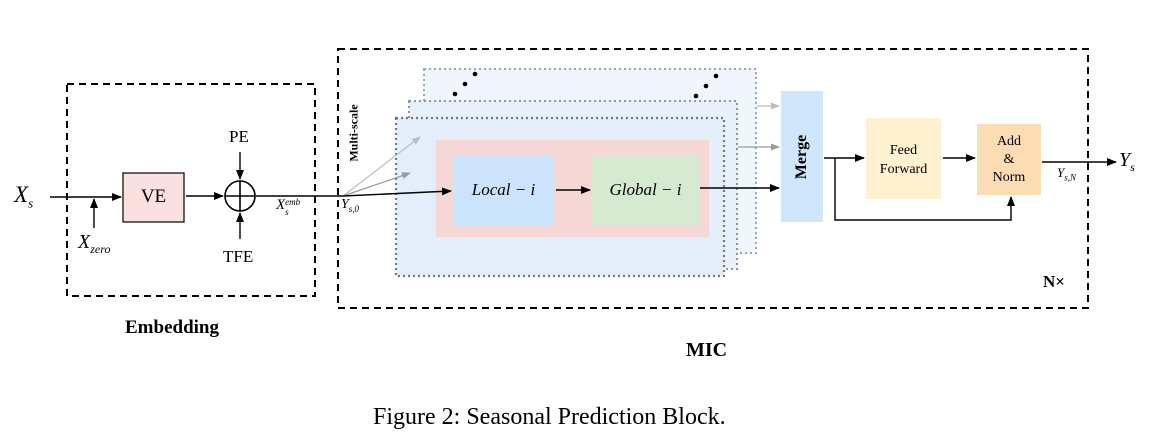  I want to click on local-label: Local − i, so click(503, 189).